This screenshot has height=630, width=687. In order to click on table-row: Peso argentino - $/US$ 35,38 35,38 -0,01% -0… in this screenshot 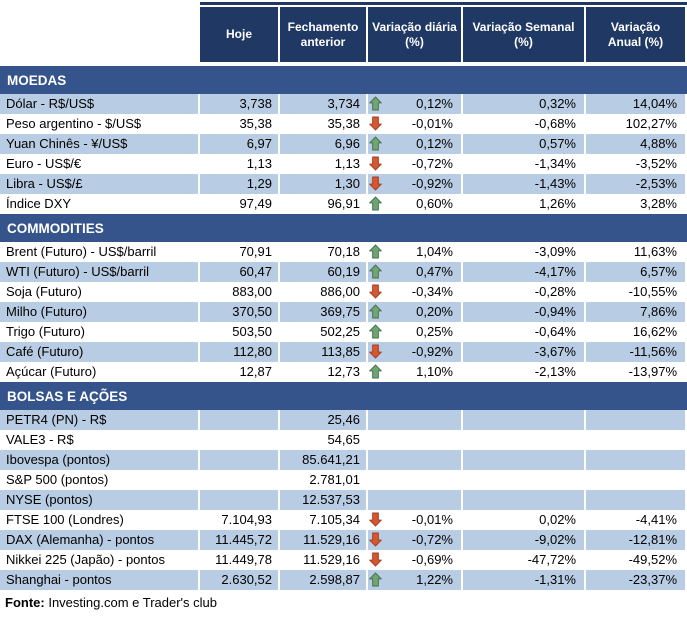, I will do `click(343, 124)`.